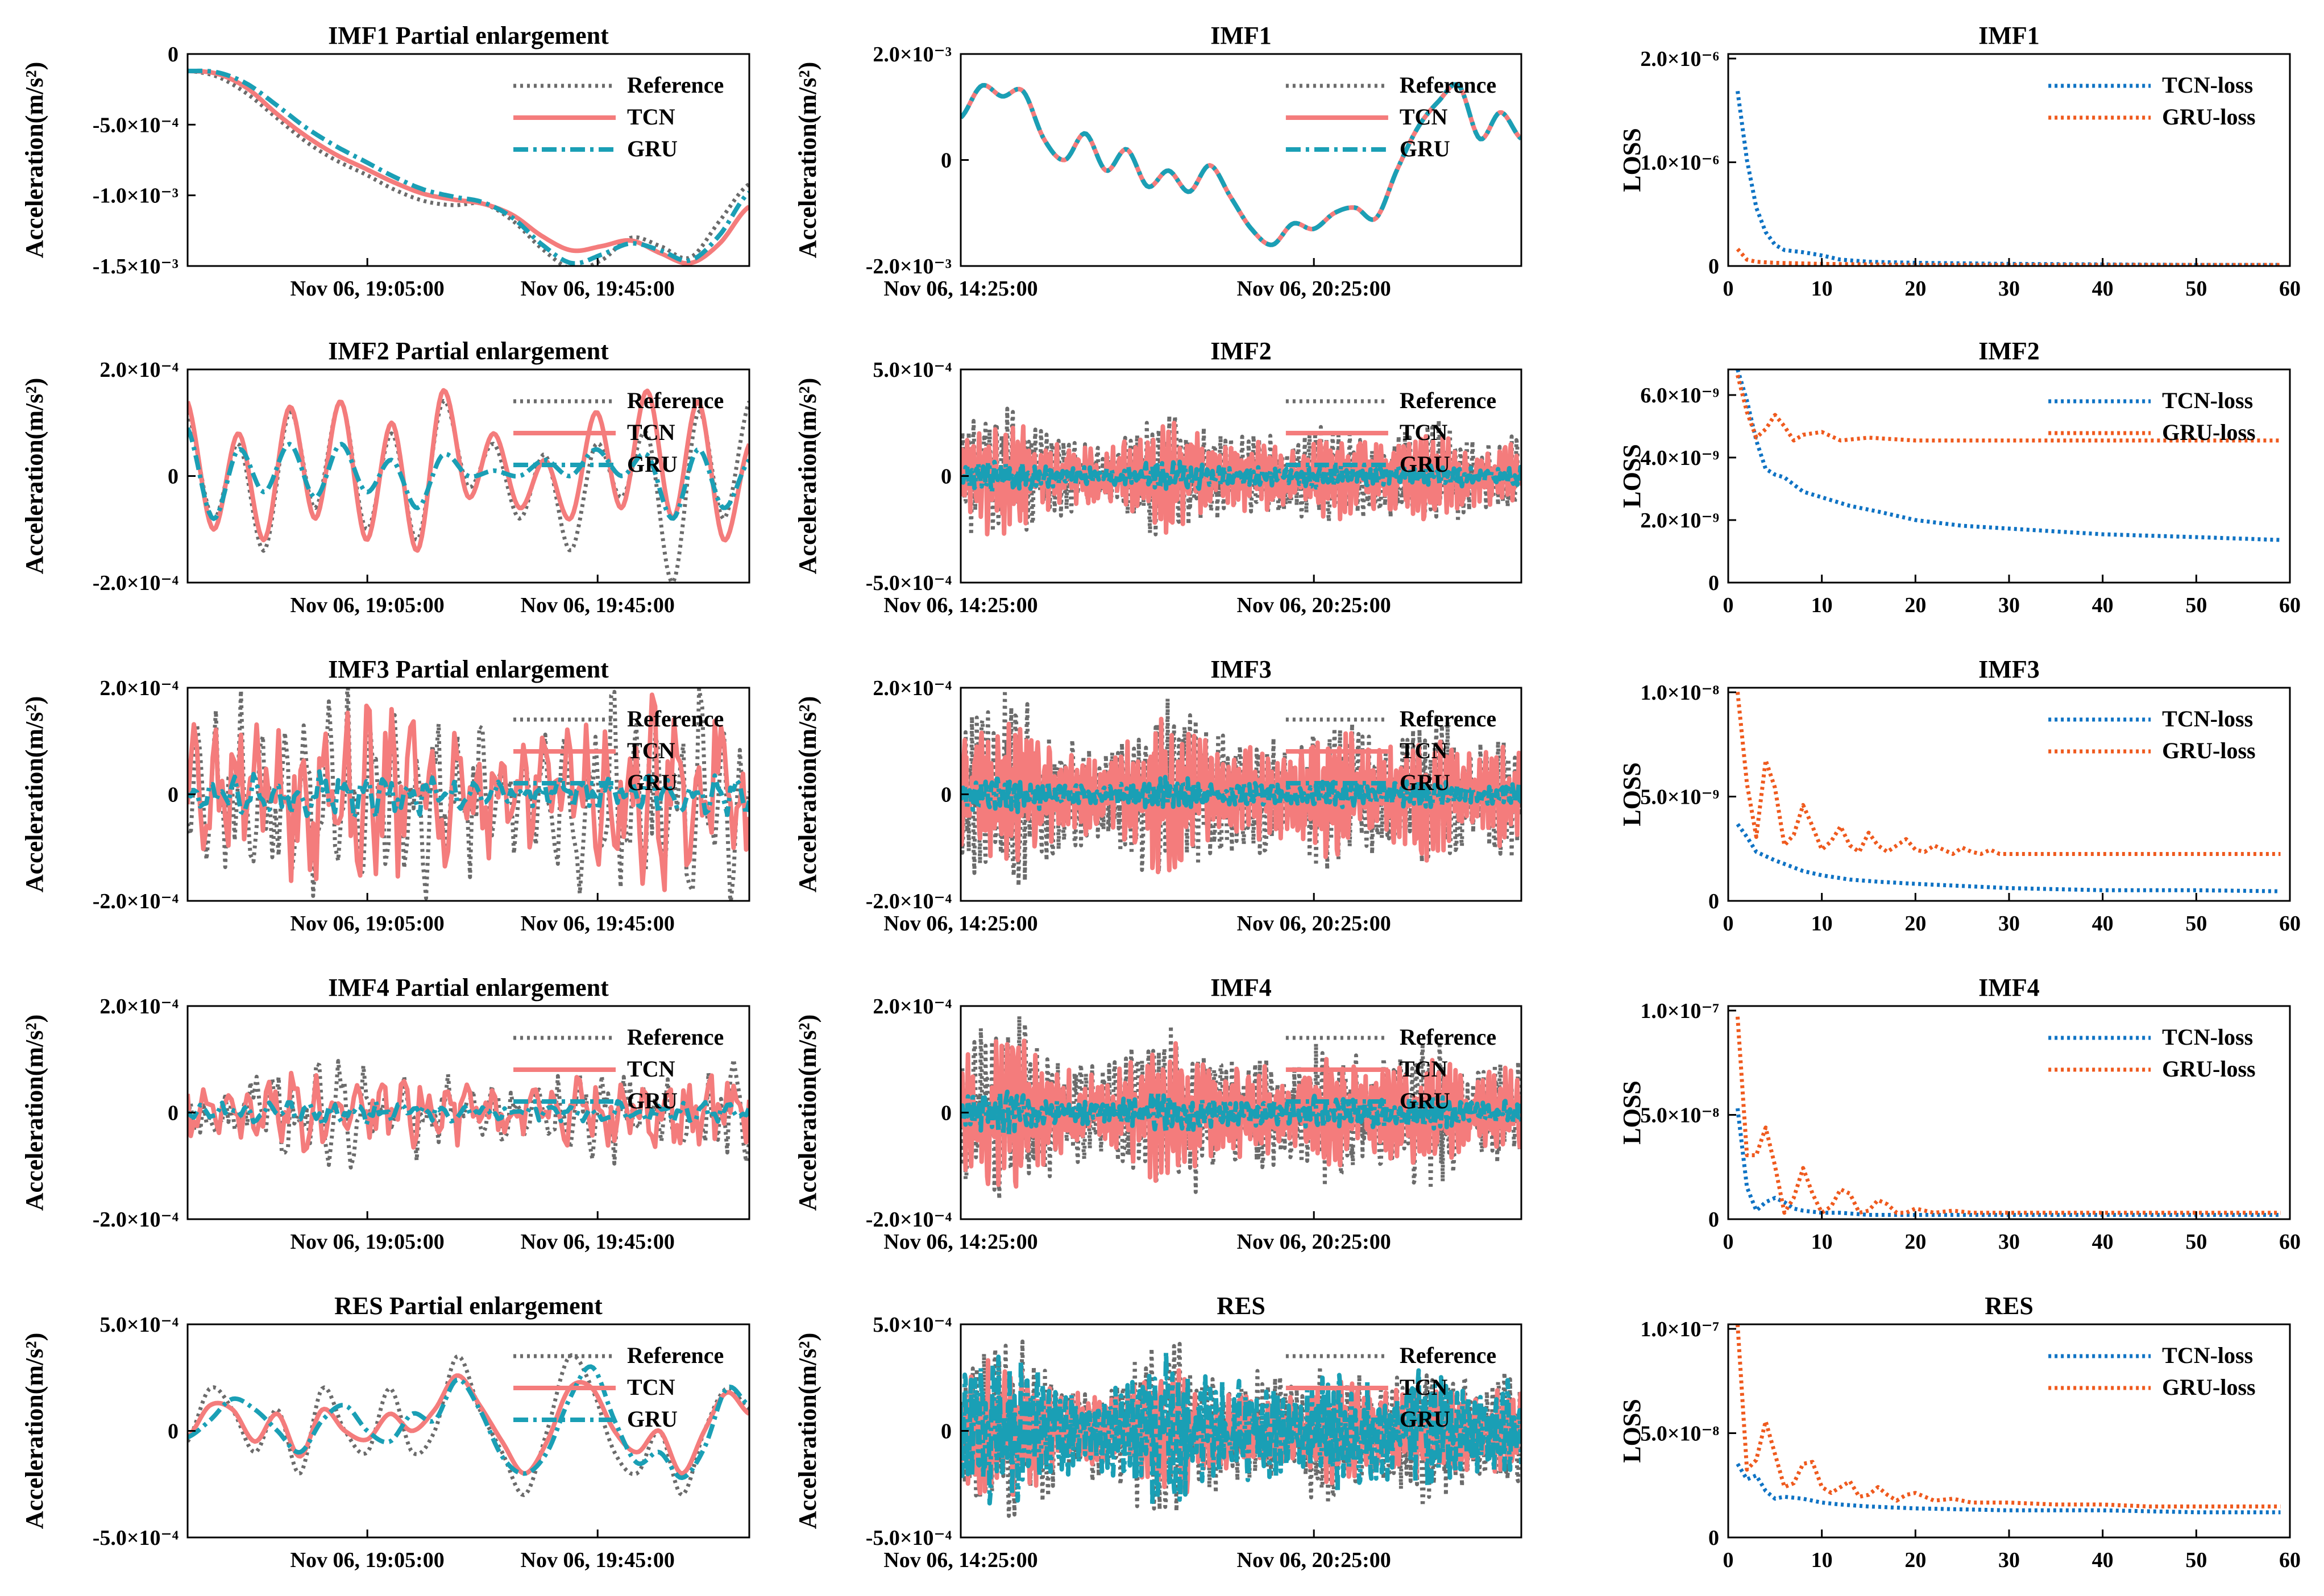 The width and height of the screenshot is (2324, 1596). I want to click on chart-title: RES, so click(2010, 1306).